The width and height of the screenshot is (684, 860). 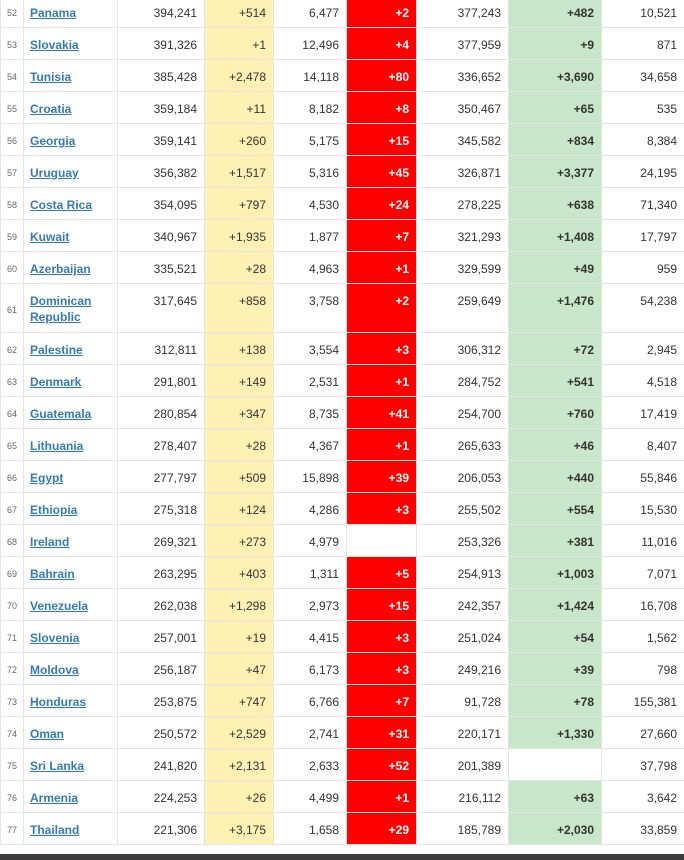 What do you see at coordinates (462, 540) in the screenshot?
I see `total-recovered-cell: 253,326` at bounding box center [462, 540].